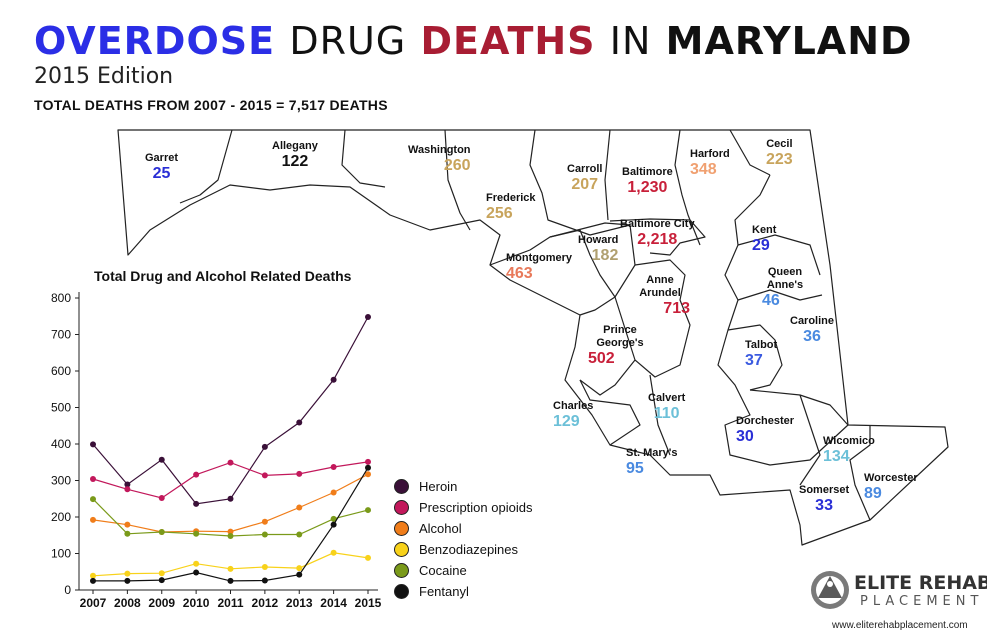 This screenshot has width=987, height=639. I want to click on map-border-somerset-worcester, so click(860, 473).